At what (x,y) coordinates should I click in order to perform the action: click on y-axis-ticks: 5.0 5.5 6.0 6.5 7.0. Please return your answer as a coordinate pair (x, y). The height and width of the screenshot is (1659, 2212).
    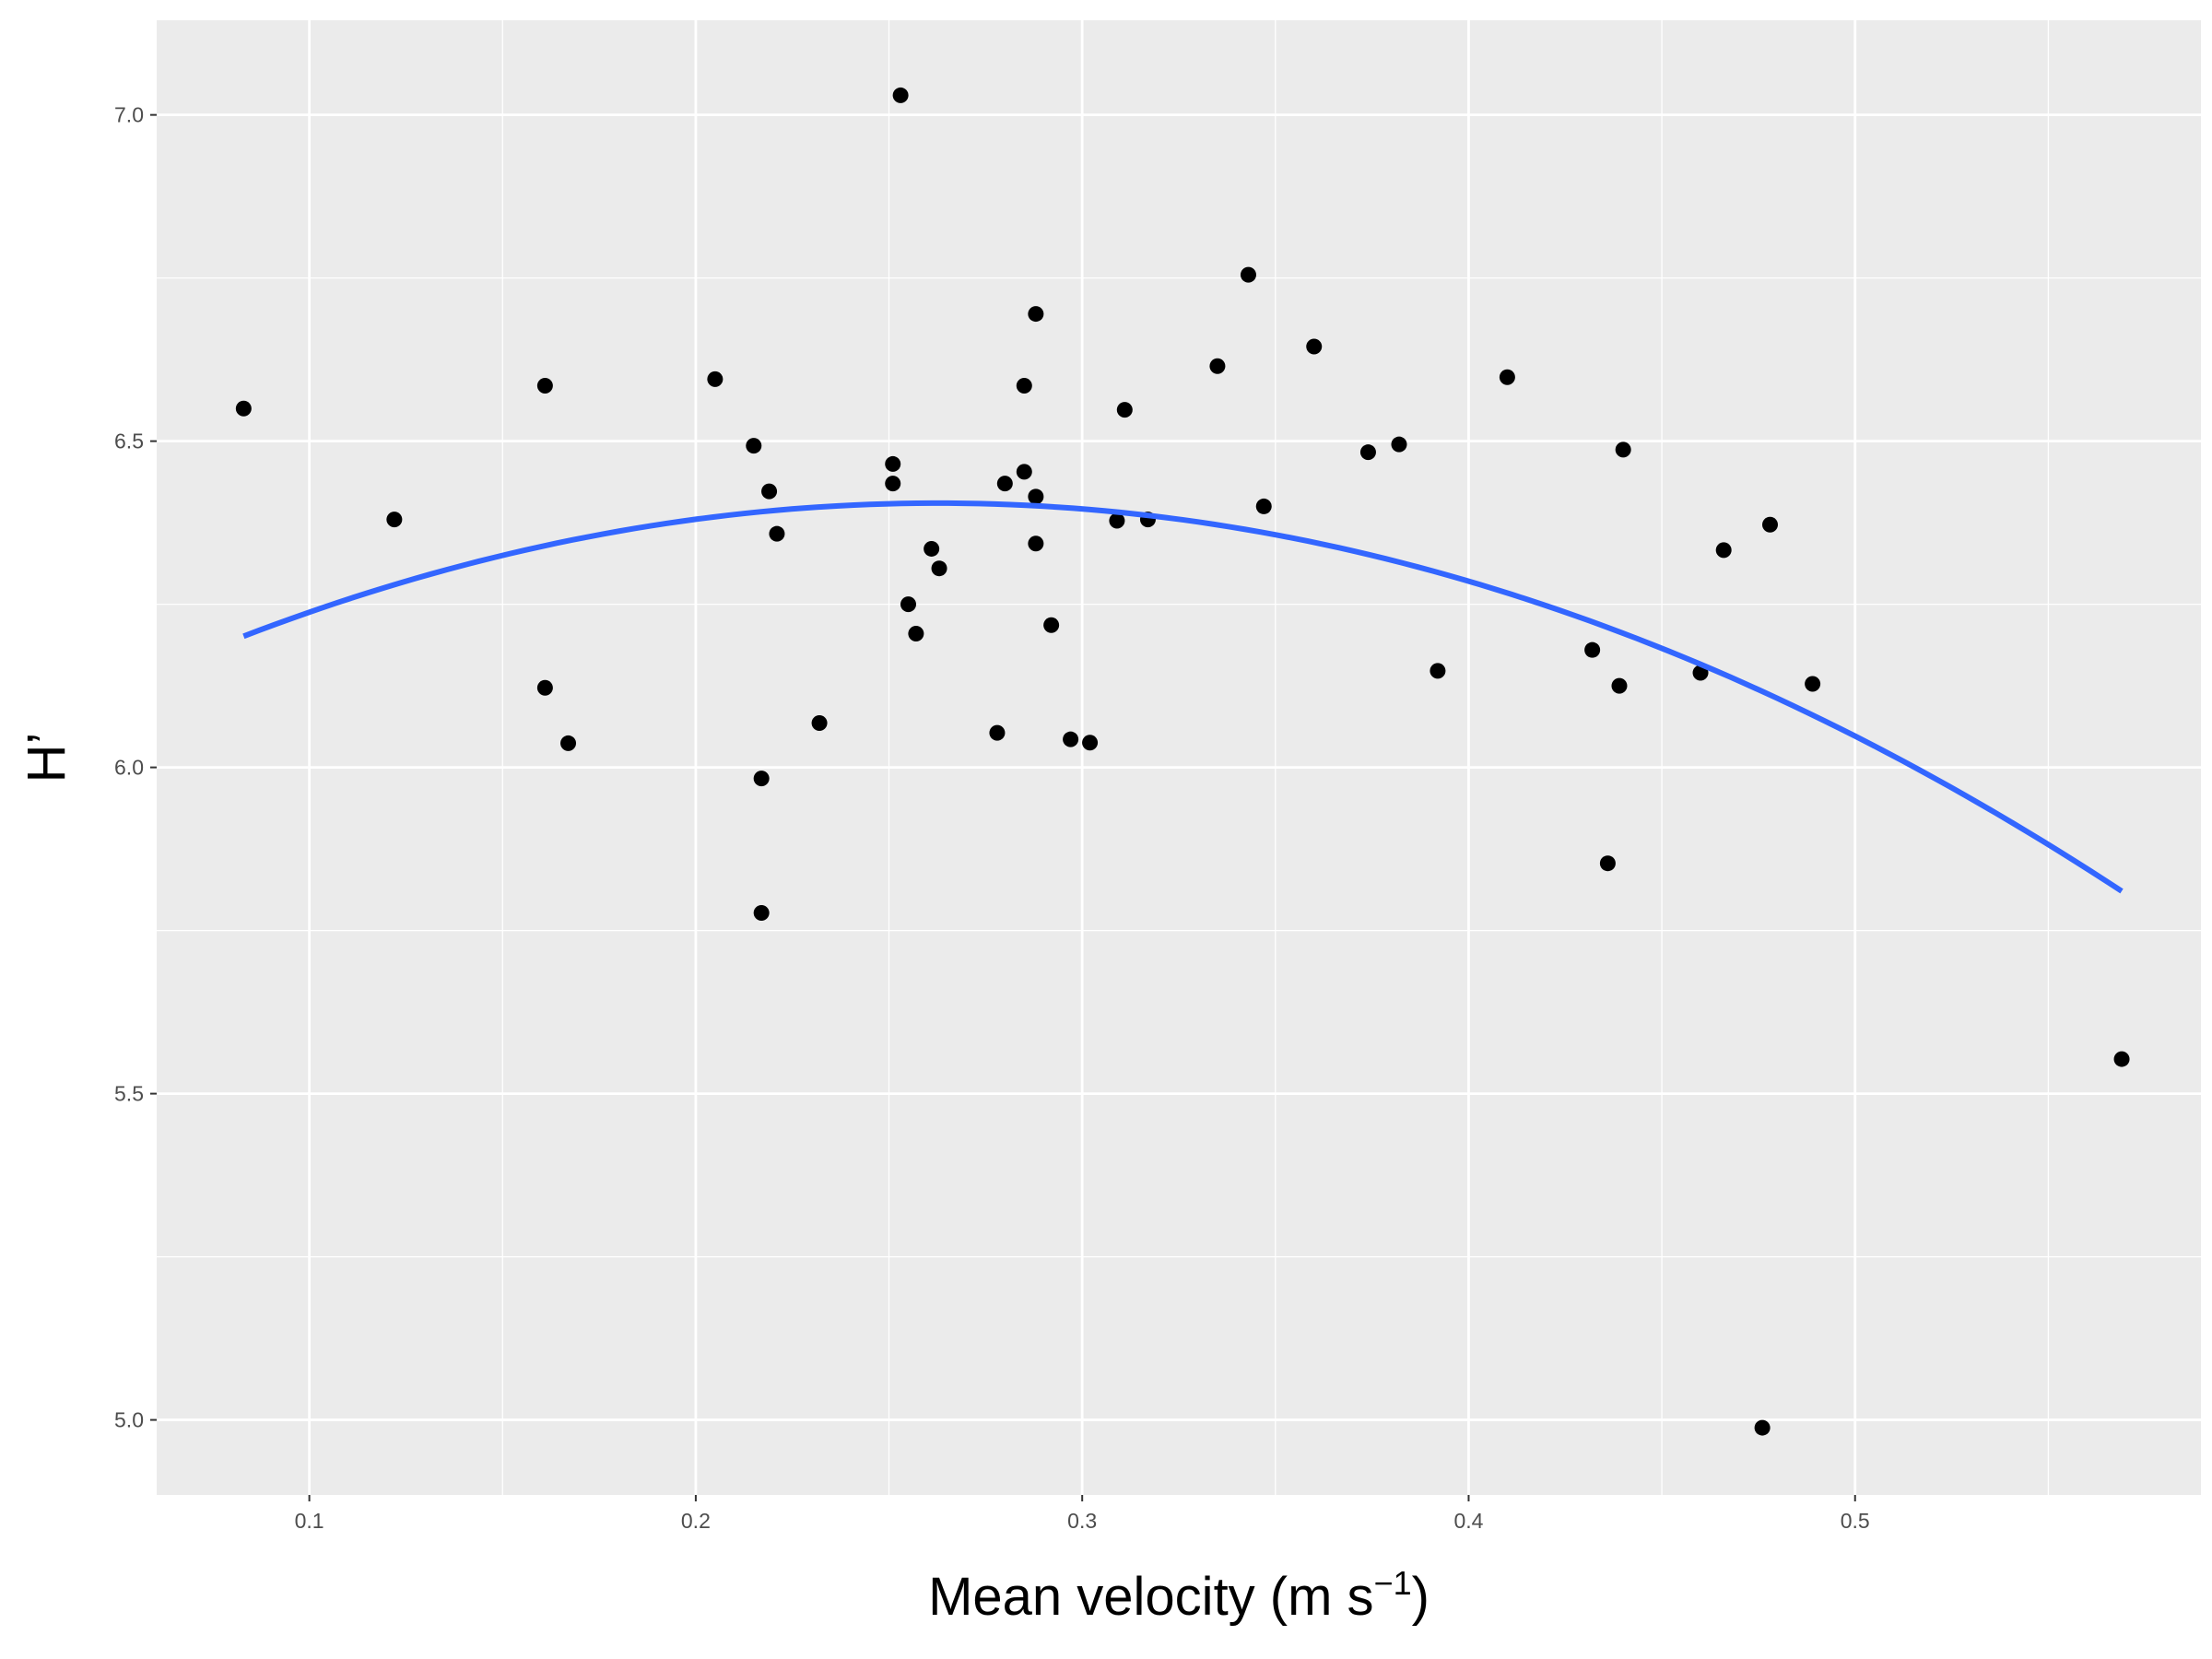
    Looking at the image, I should click on (135, 767).